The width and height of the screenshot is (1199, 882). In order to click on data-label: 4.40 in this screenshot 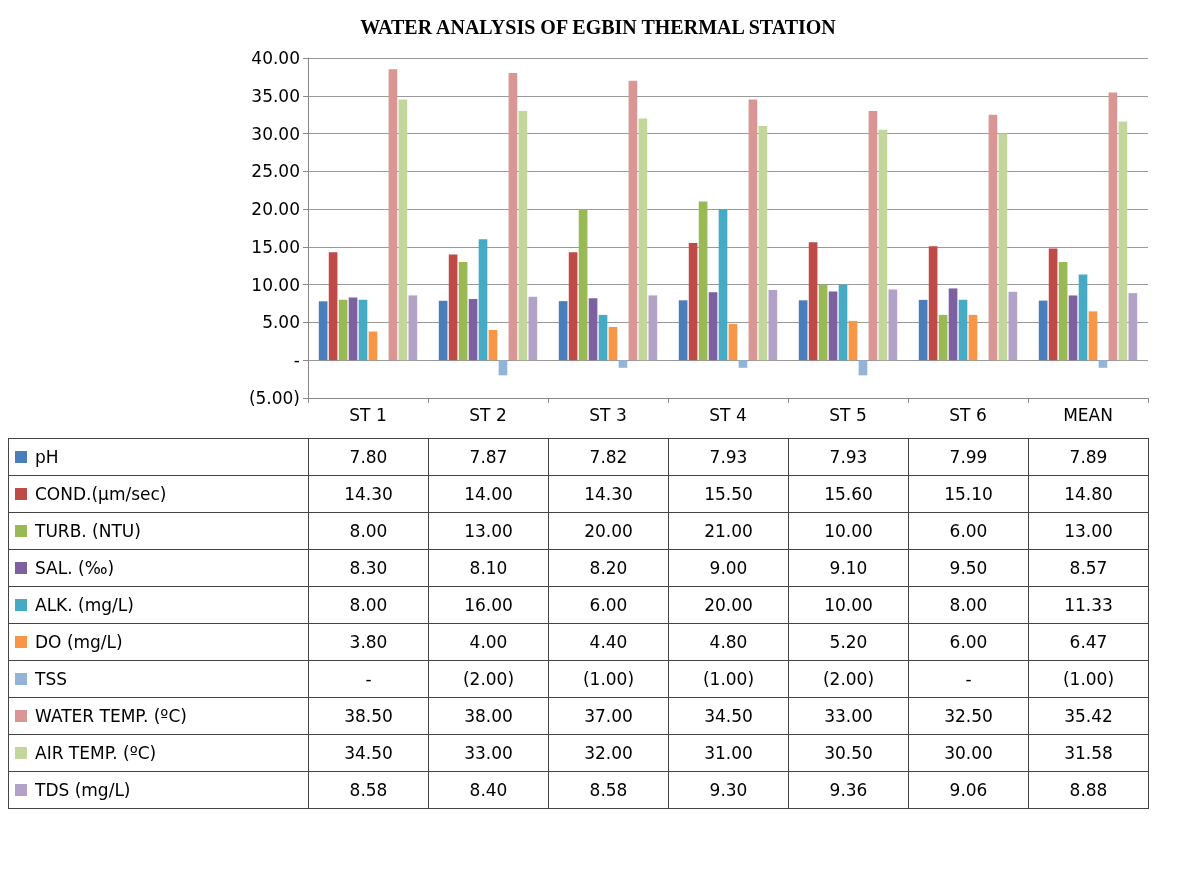, I will do `click(608, 642)`.